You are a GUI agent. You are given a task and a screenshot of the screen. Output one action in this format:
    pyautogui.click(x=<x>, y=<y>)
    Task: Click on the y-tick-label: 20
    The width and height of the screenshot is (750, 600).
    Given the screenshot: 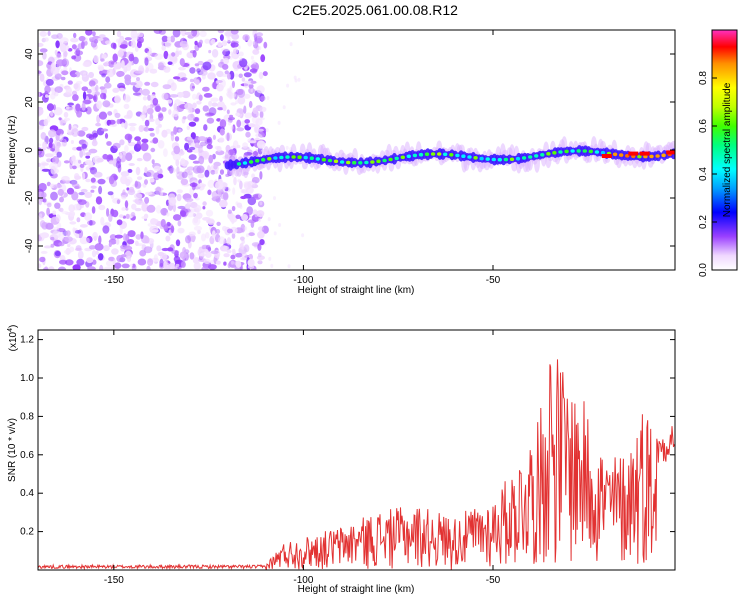 What is the action you would take?
    pyautogui.click(x=29, y=102)
    